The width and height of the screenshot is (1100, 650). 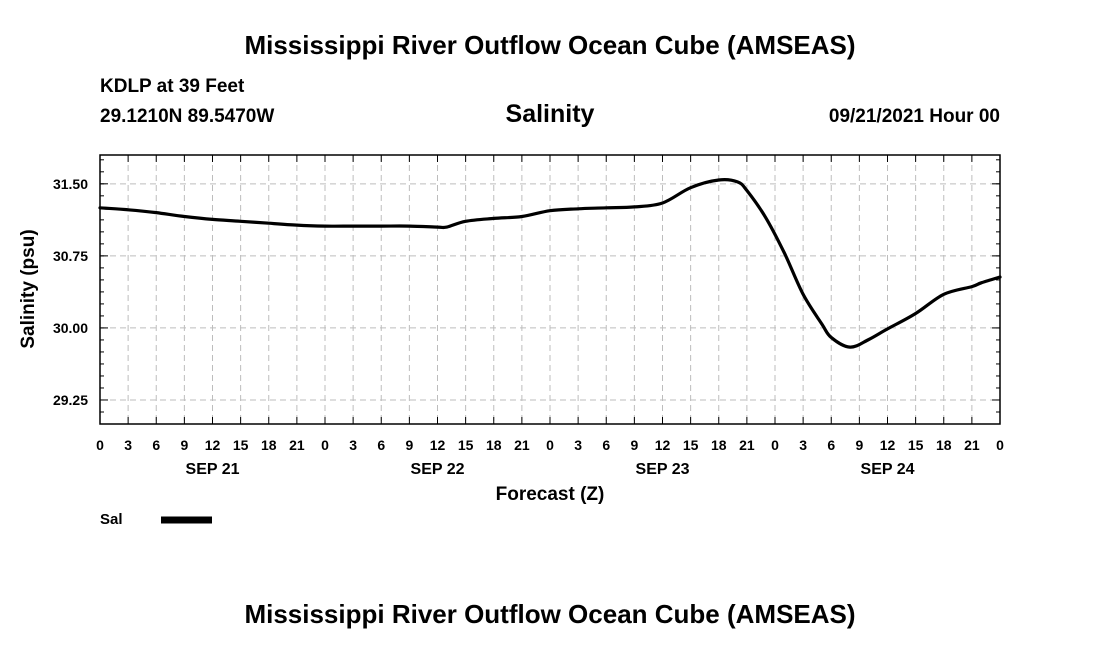 I want to click on x-day-label: SEP 23, so click(x=663, y=469).